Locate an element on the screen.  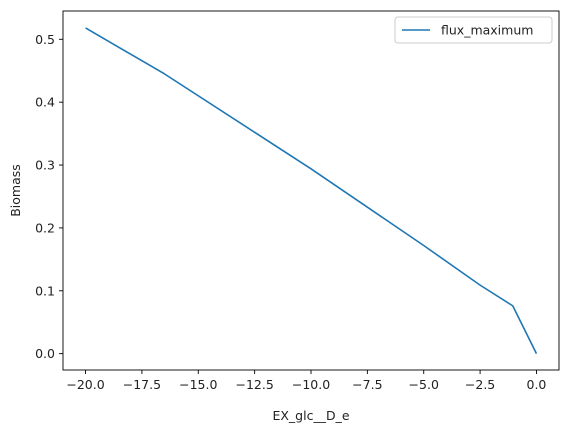
legend-box is located at coordinates (473, 30).